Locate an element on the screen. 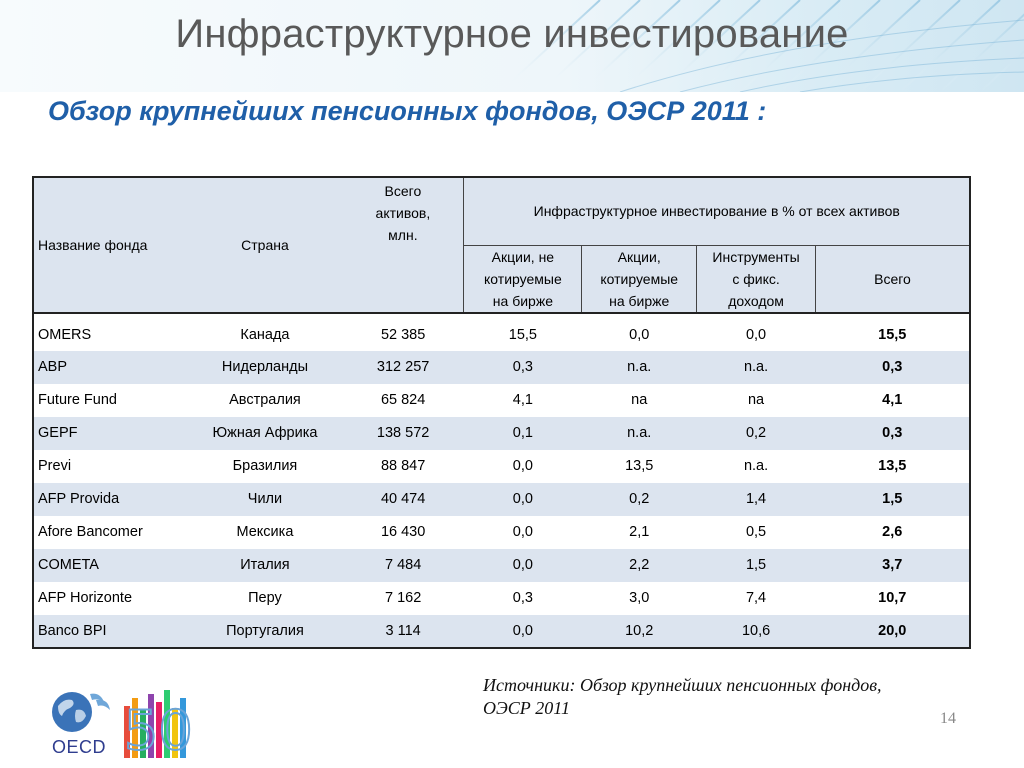 This screenshot has height=768, width=1024. cell-total: 10,7 is located at coordinates (892, 598).